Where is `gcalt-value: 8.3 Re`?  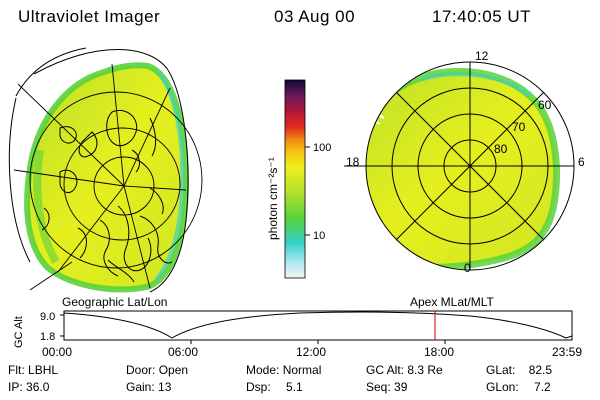 gcalt-value: 8.3 Re is located at coordinates (425, 370).